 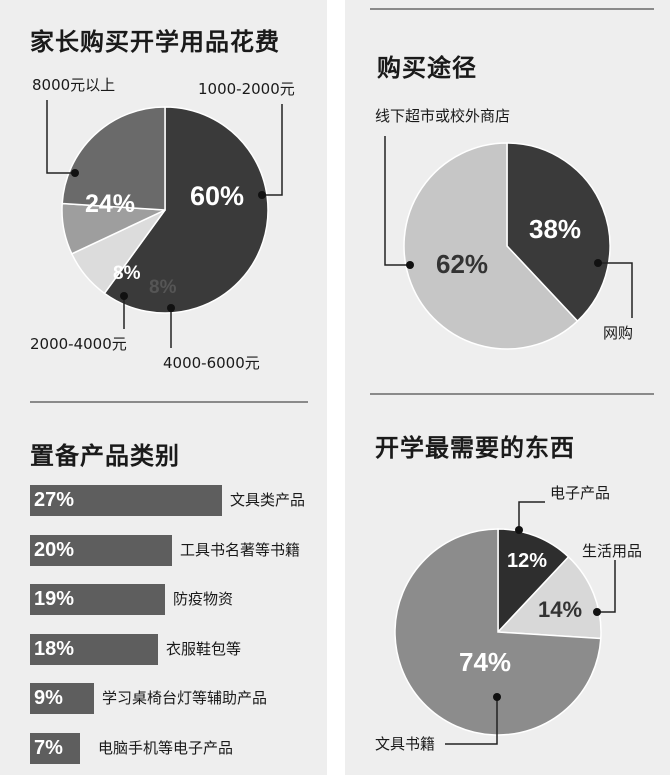 I want to click on leader-line-stationery, so click(x=471, y=721).